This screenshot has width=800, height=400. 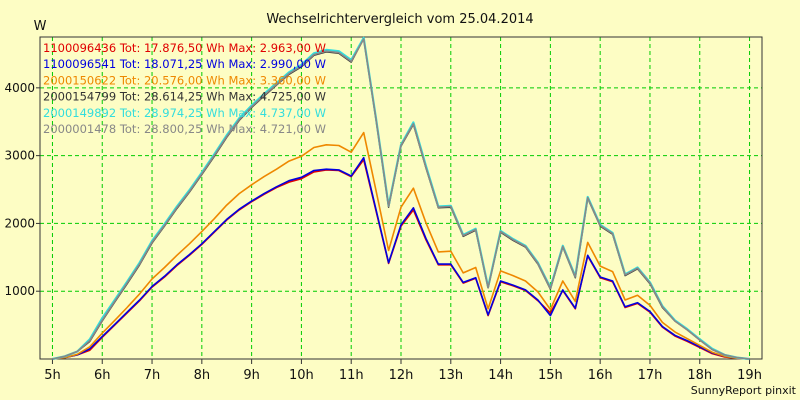 I want to click on x-tick-label: 9h, so click(x=251, y=375).